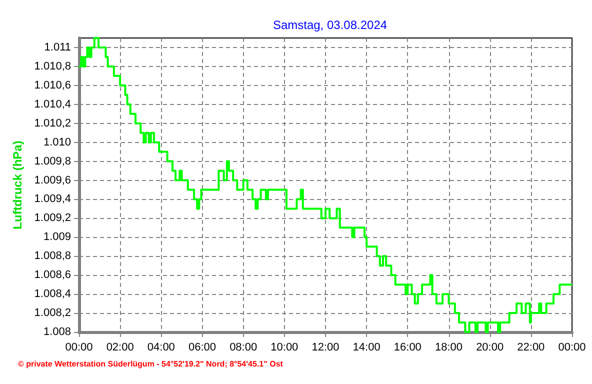  What do you see at coordinates (57, 47) in the screenshot?
I see `y-tick-label: 1.011` at bounding box center [57, 47].